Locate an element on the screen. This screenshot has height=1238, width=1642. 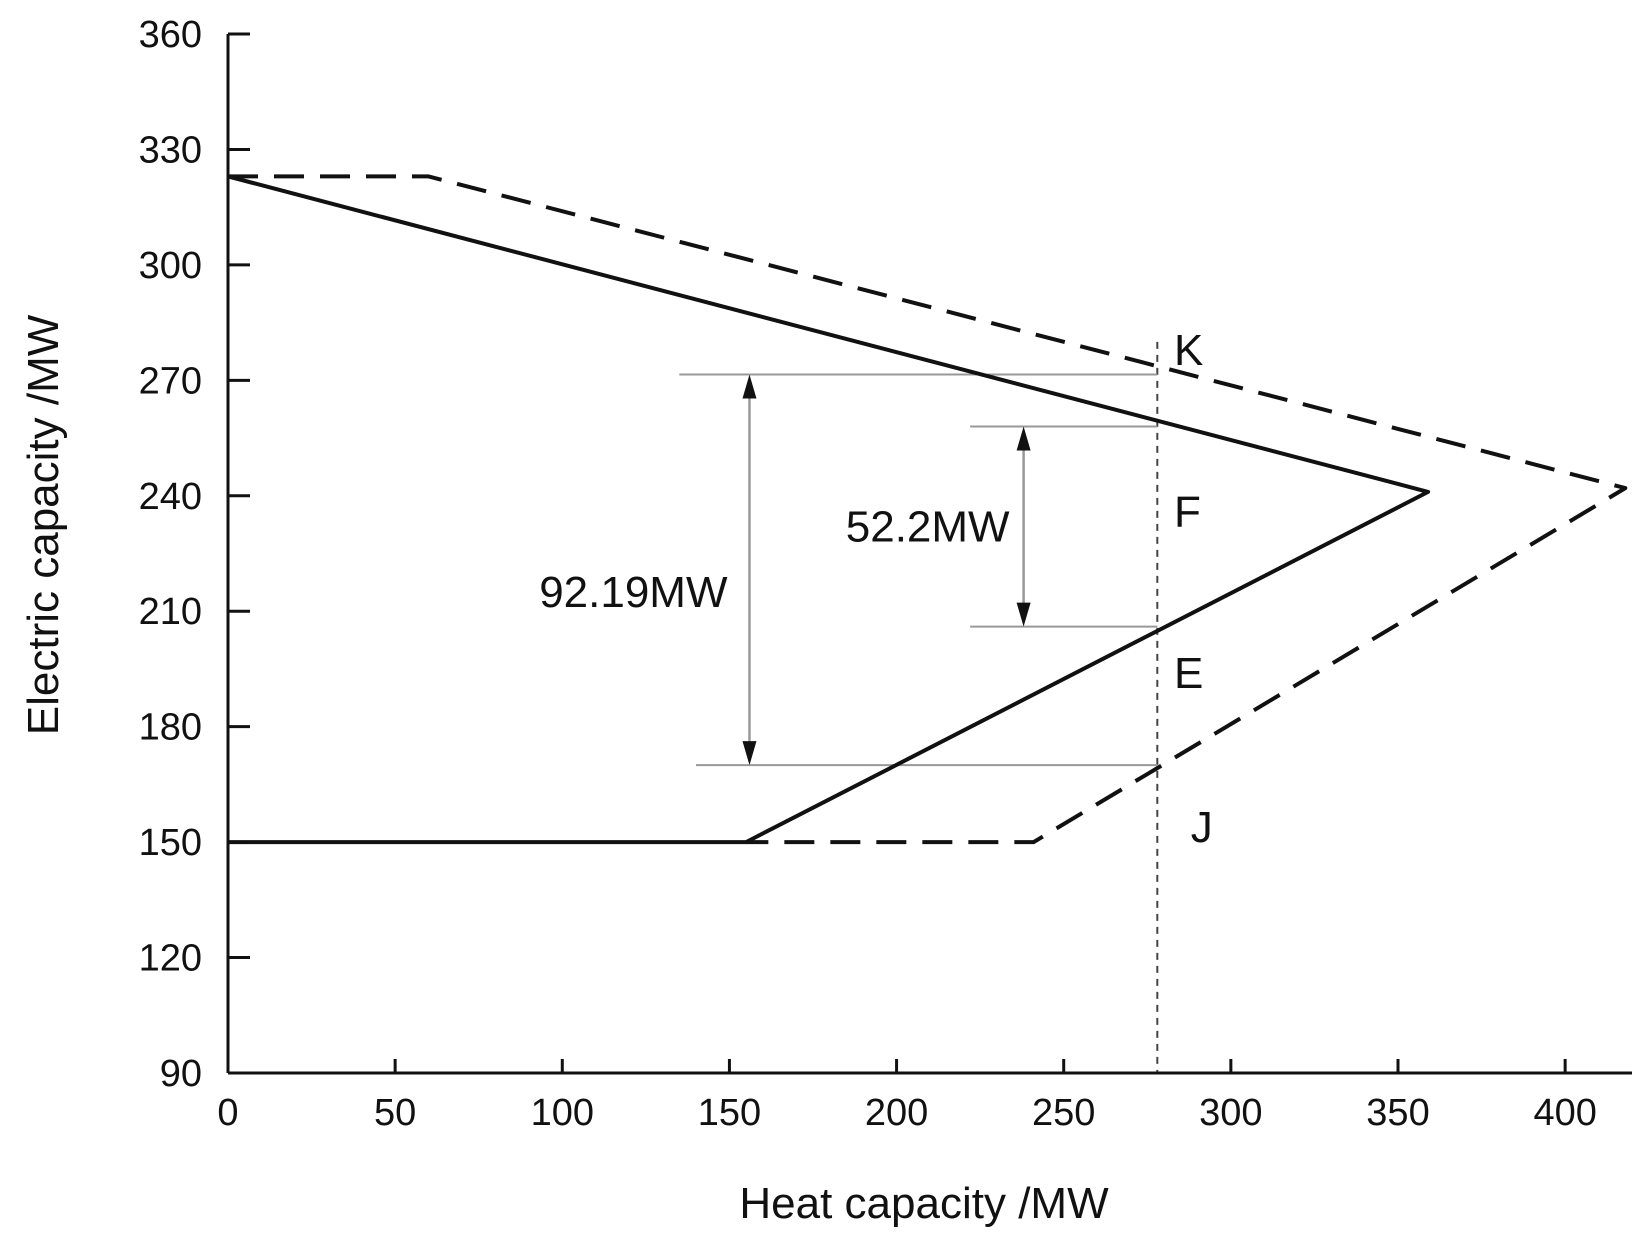
x-tick-label: 50 is located at coordinates (395, 1113).